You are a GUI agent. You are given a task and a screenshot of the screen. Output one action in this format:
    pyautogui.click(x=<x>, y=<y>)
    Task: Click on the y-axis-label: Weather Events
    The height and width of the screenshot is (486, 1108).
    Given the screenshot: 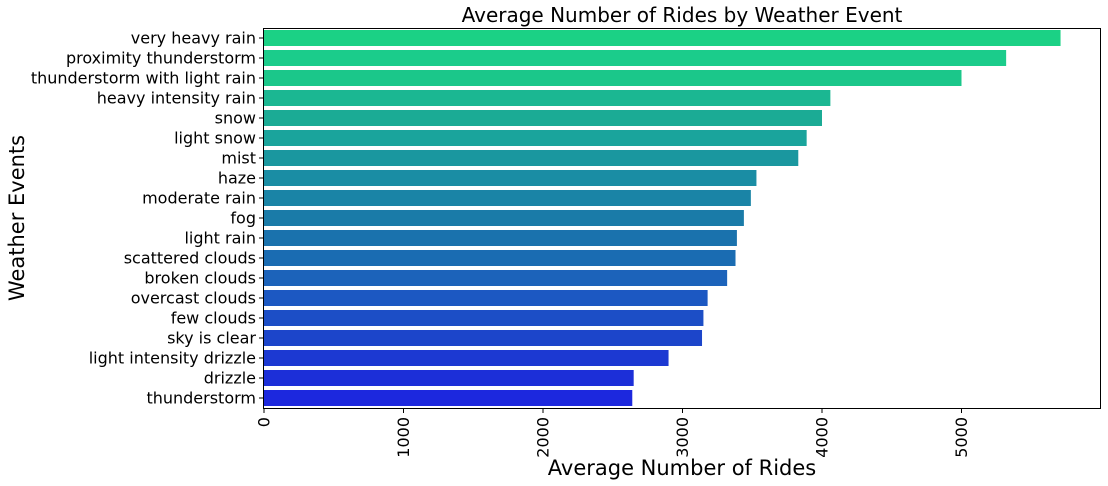 What is the action you would take?
    pyautogui.click(x=17, y=218)
    